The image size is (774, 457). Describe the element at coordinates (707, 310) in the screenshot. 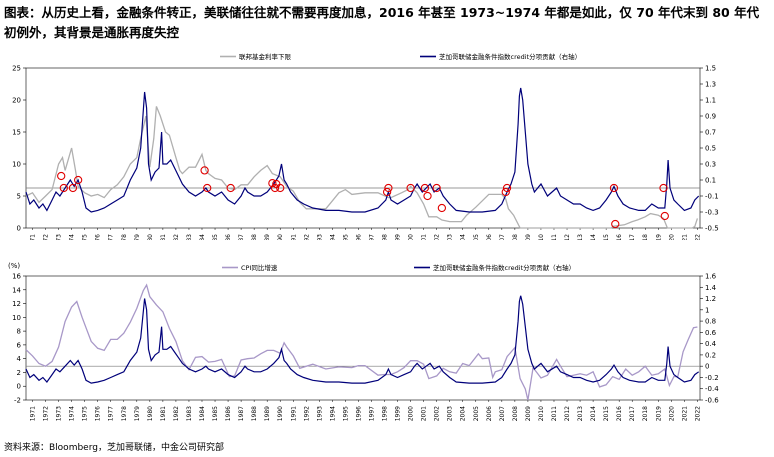

I see `y-right-tick-label: 1` at that location.